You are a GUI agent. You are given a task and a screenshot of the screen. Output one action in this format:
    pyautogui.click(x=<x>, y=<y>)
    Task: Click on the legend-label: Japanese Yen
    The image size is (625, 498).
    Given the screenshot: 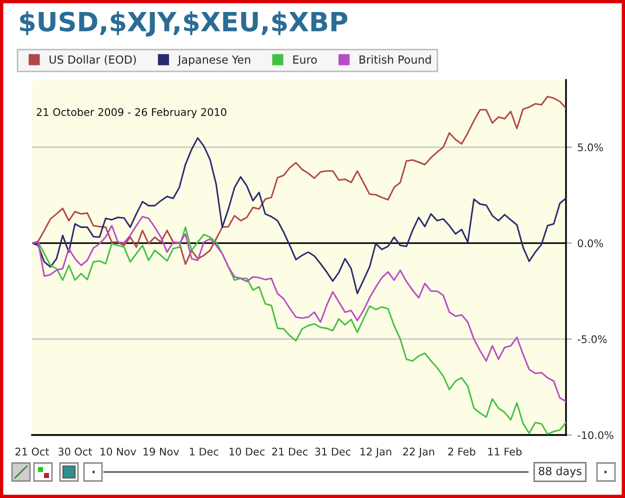 What is the action you would take?
    pyautogui.click(x=213, y=60)
    